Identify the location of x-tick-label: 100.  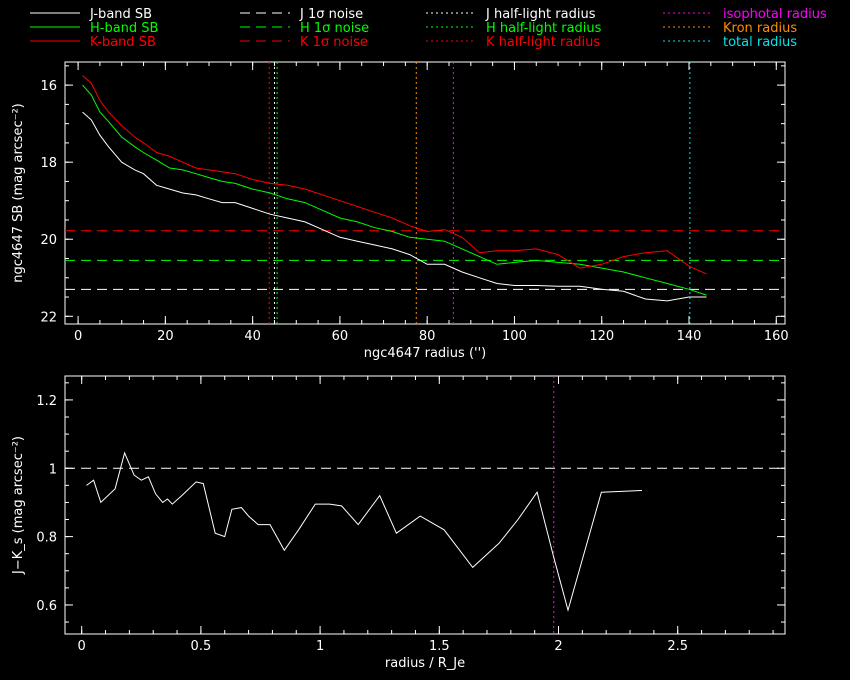
(514, 336).